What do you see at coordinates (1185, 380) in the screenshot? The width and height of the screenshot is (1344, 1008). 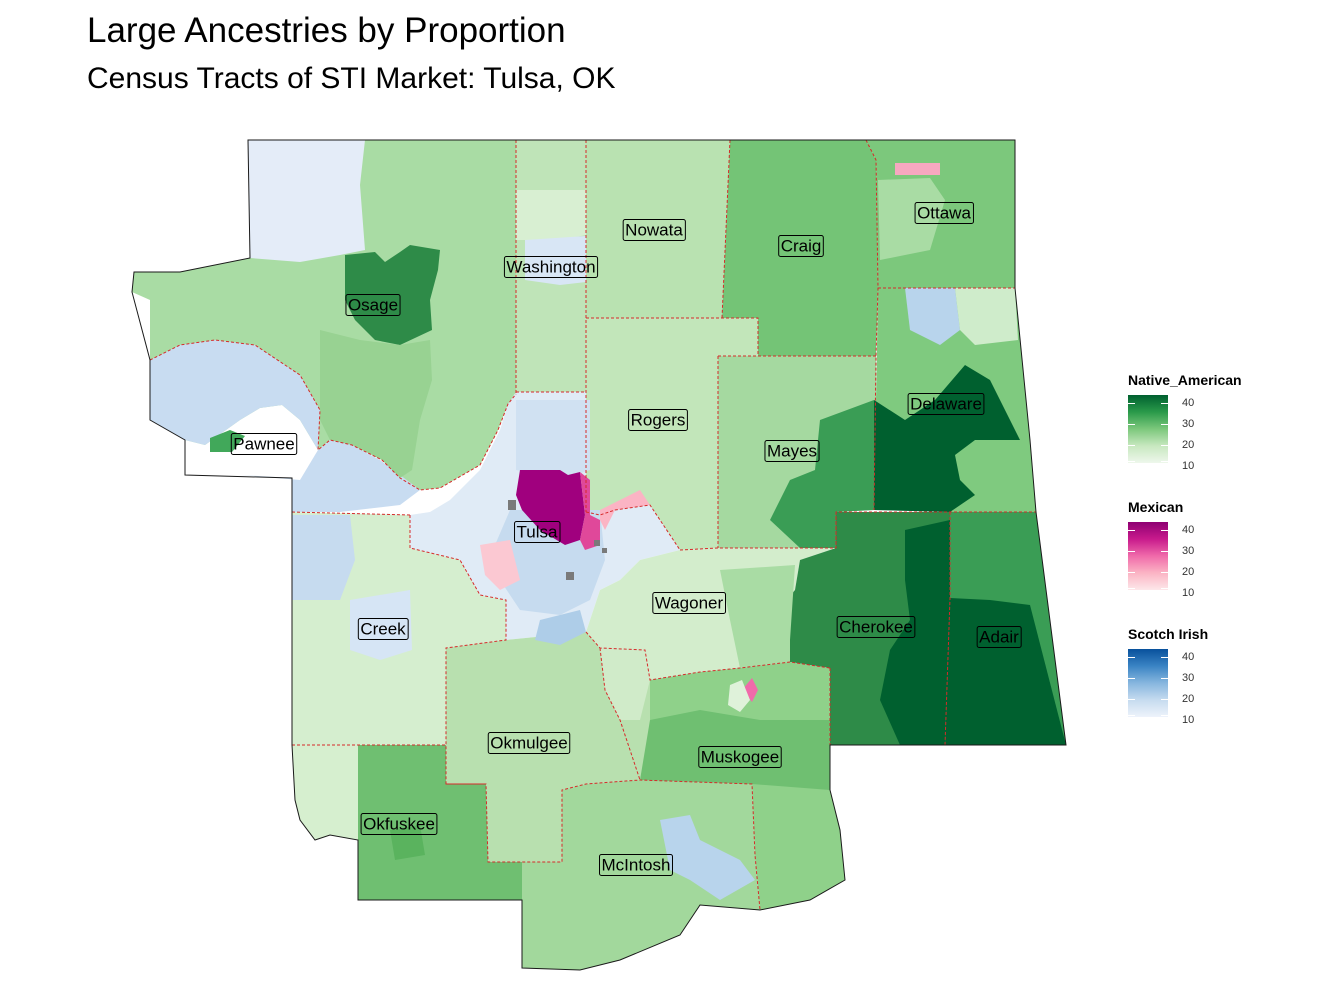 I see `legend-title: Native_American` at bounding box center [1185, 380].